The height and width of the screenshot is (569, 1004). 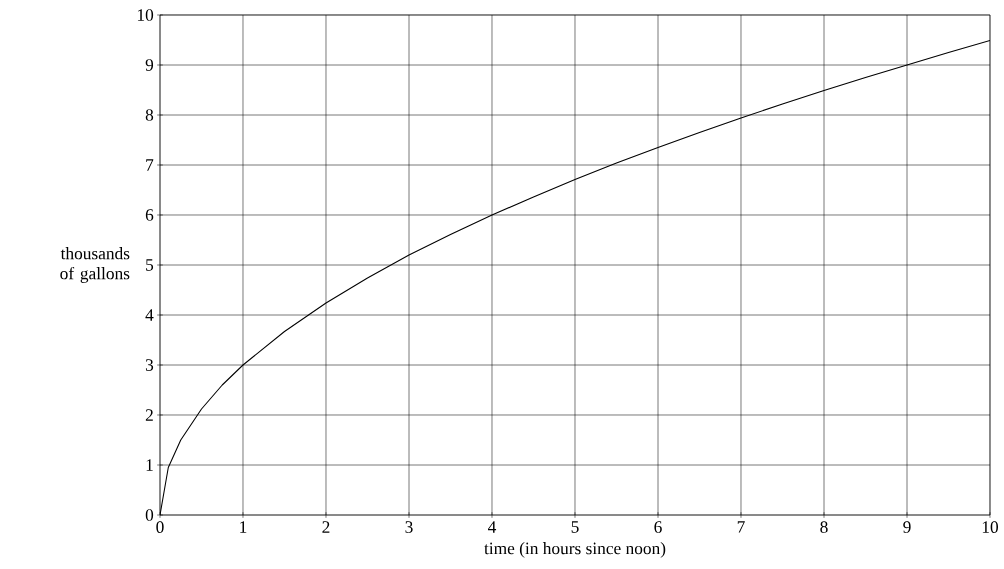 I want to click on x-tick-label: 1, so click(x=243, y=527).